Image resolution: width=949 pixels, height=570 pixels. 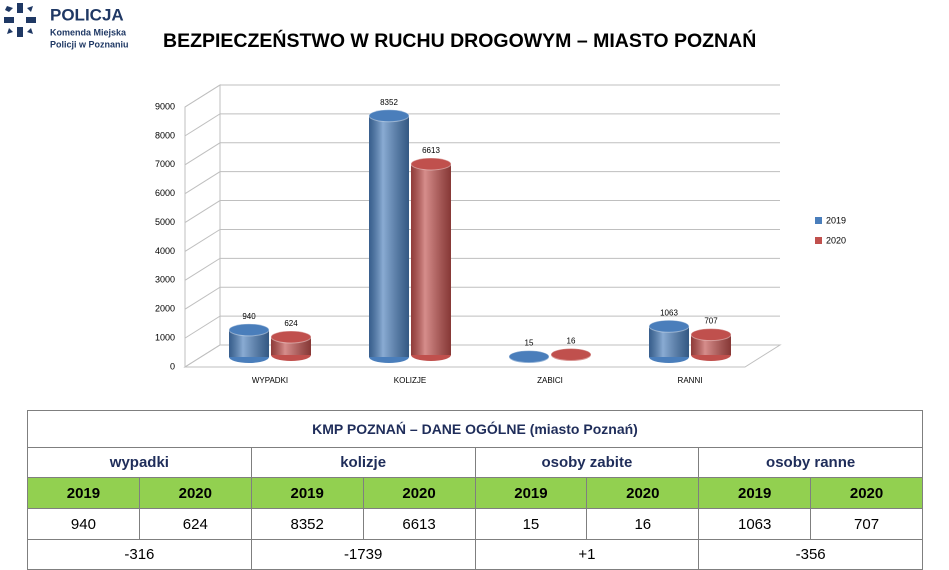 What do you see at coordinates (550, 380) in the screenshot?
I see `x-tick-label: ZABICI` at bounding box center [550, 380].